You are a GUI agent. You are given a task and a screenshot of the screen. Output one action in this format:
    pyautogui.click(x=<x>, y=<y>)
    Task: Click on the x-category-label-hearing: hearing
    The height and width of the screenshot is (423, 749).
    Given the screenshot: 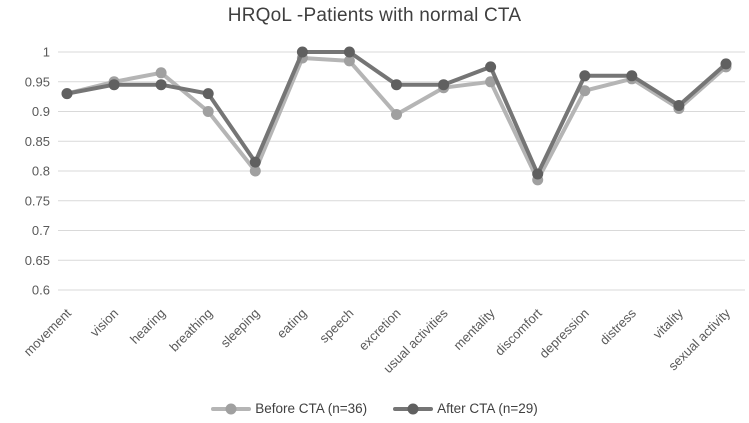 What is the action you would take?
    pyautogui.click(x=147, y=326)
    